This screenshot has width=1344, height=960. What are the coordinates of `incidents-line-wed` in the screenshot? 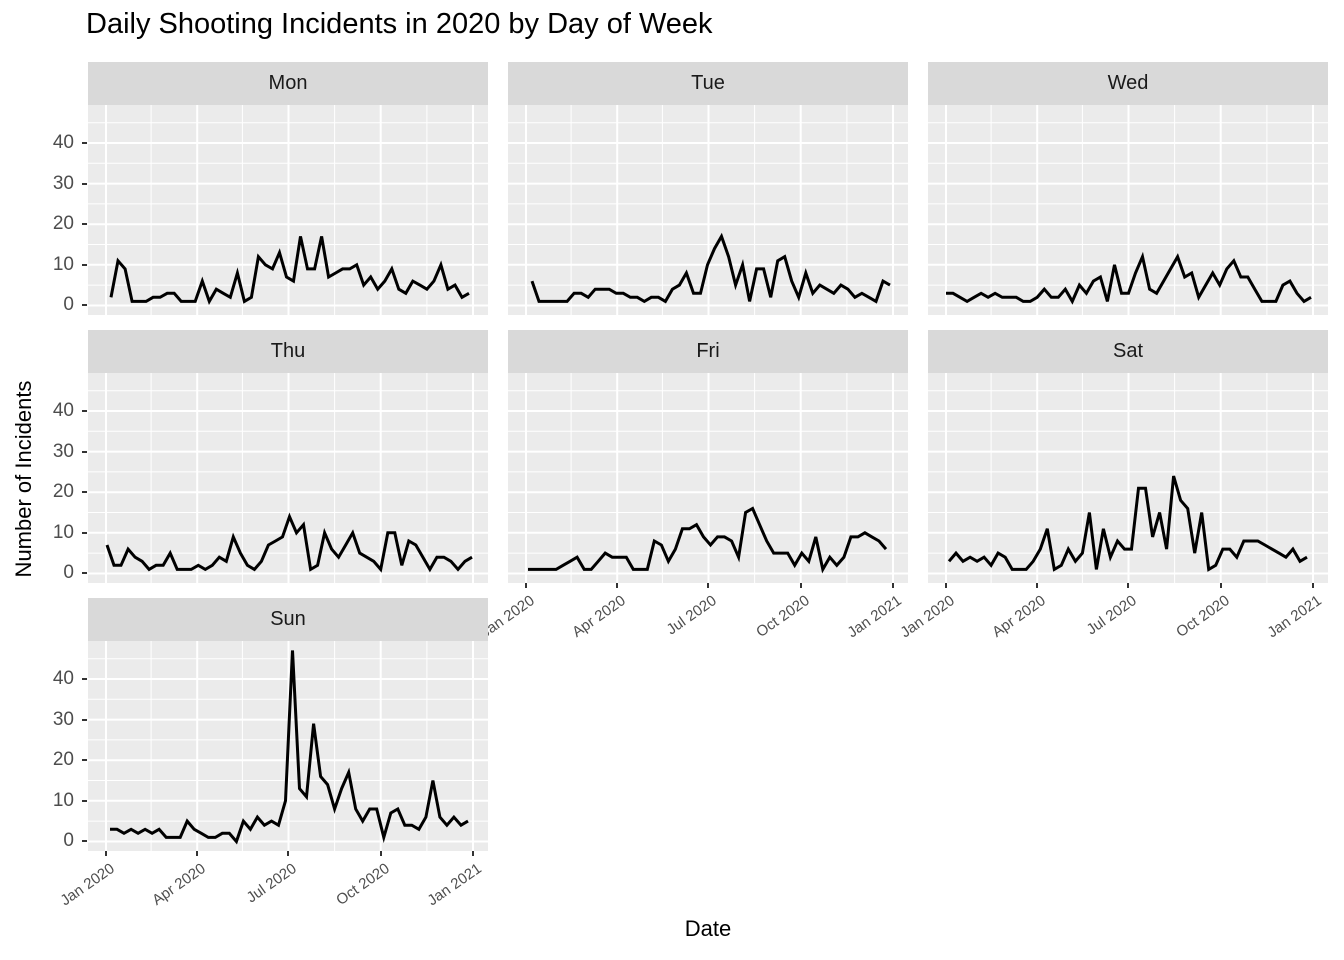 It's located at (1129, 278).